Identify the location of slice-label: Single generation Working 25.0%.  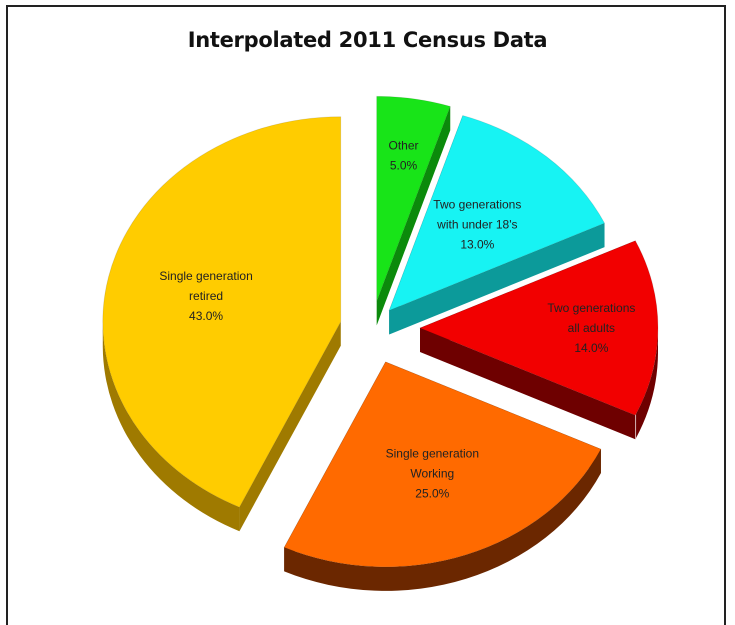
(432, 474).